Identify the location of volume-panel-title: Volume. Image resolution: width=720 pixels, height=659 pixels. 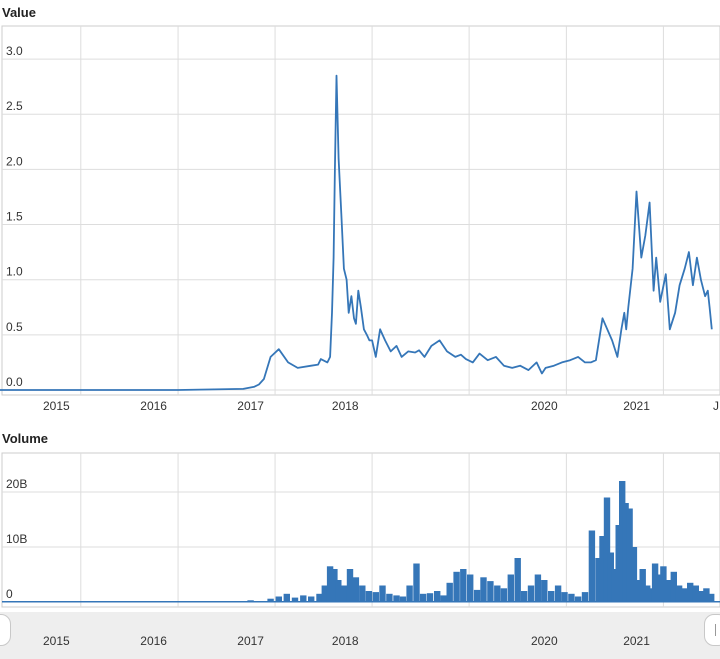
(25, 438).